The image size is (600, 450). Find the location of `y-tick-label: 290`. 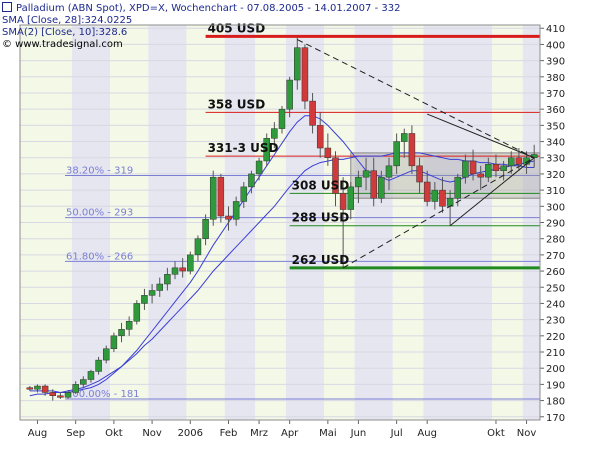

y-tick-label: 290 is located at coordinates (555, 224).